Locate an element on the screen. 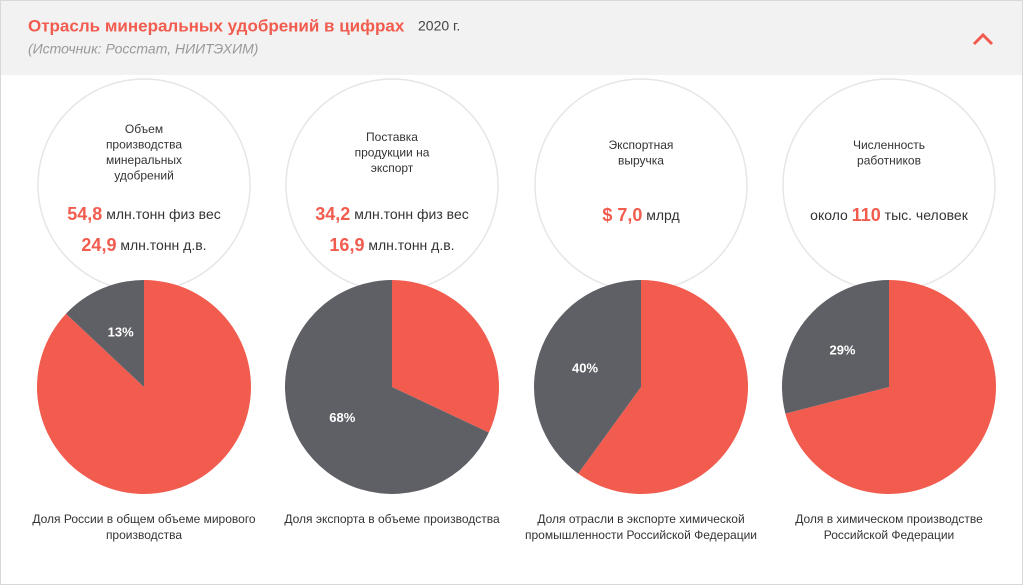 This screenshot has width=1024, height=586. caption: Российской Федерации is located at coordinates (889, 535).